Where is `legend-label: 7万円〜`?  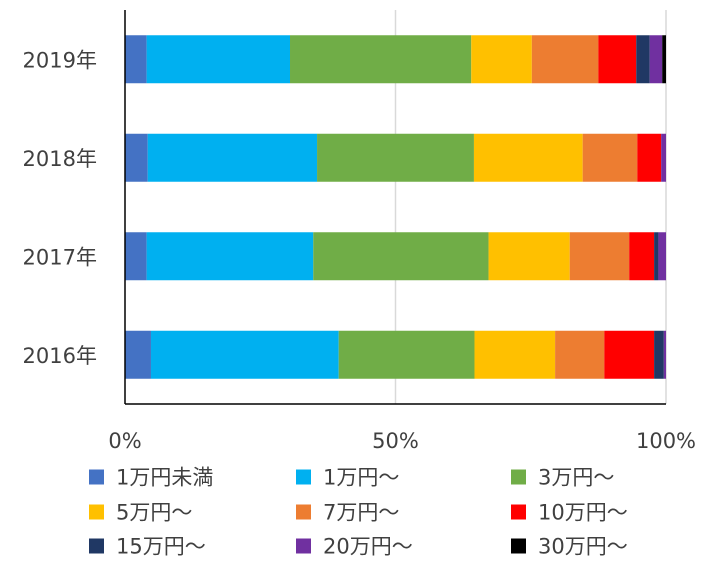
legend-label: 7万円〜 is located at coordinates (361, 513).